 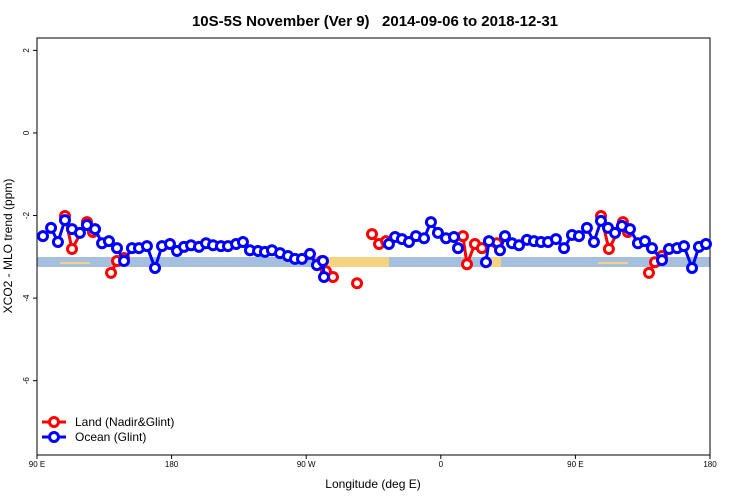 I want to click on y-axis-title: XCO2 - MLO trend (ppm), so click(x=8, y=246).